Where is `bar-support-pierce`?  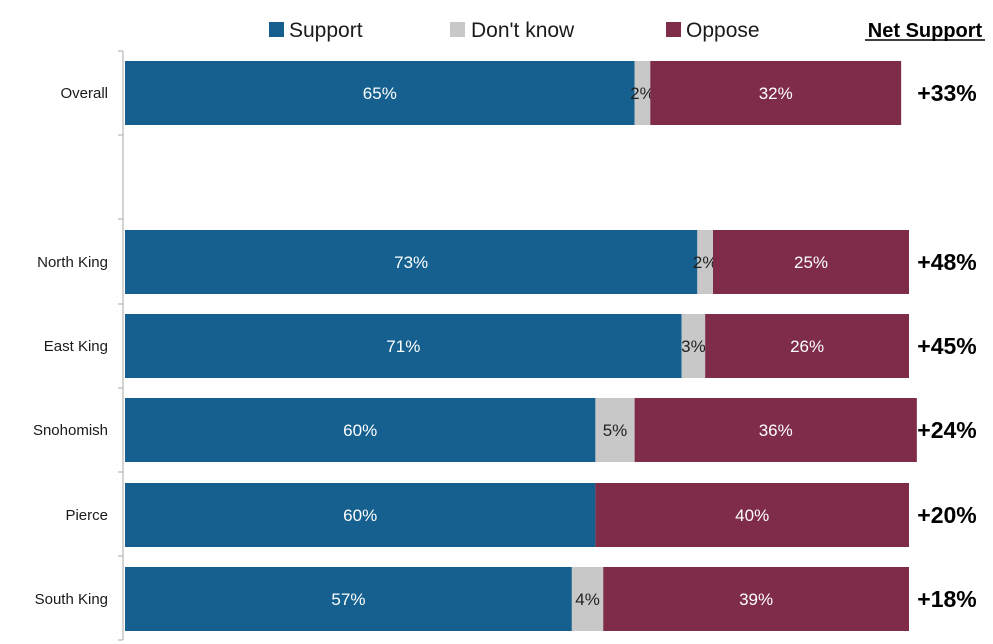
bar-support-pierce is located at coordinates (360, 515).